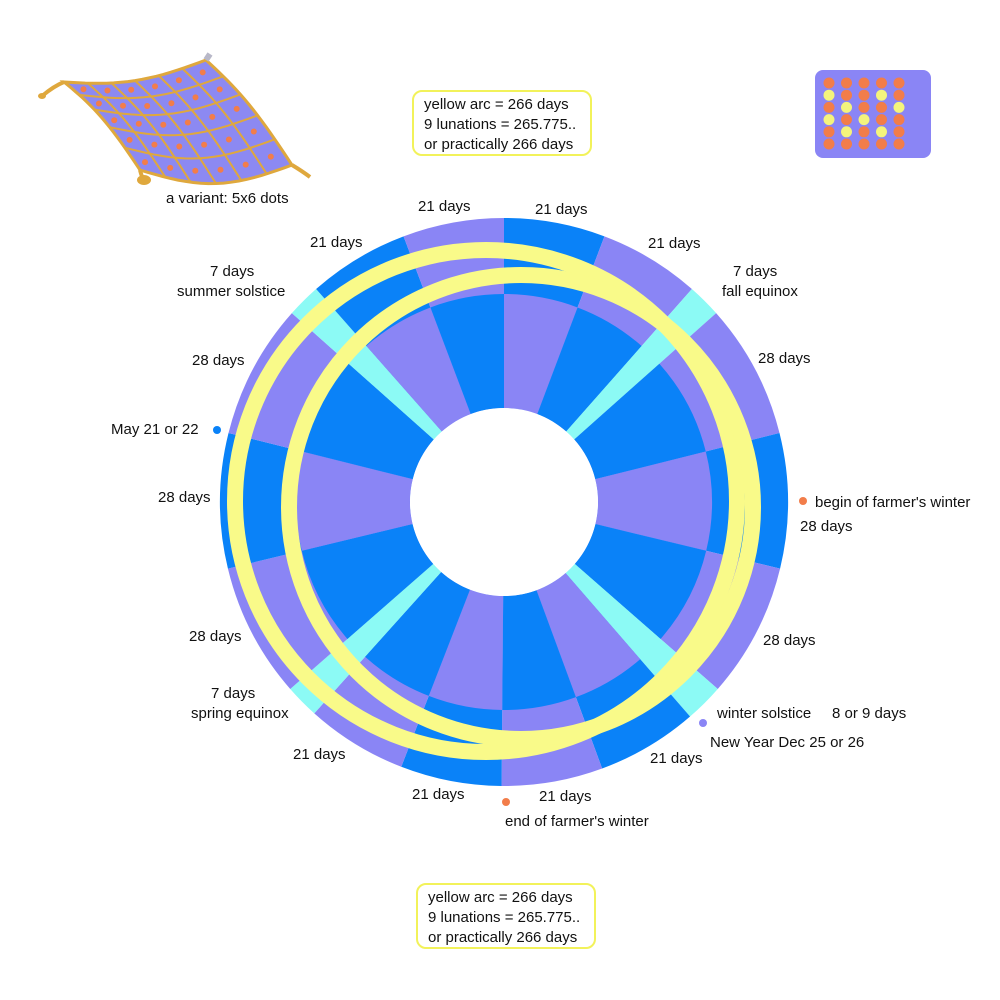 The image size is (1000, 1000). I want to click on label-summer-solstice: summer solstice, so click(231, 291).